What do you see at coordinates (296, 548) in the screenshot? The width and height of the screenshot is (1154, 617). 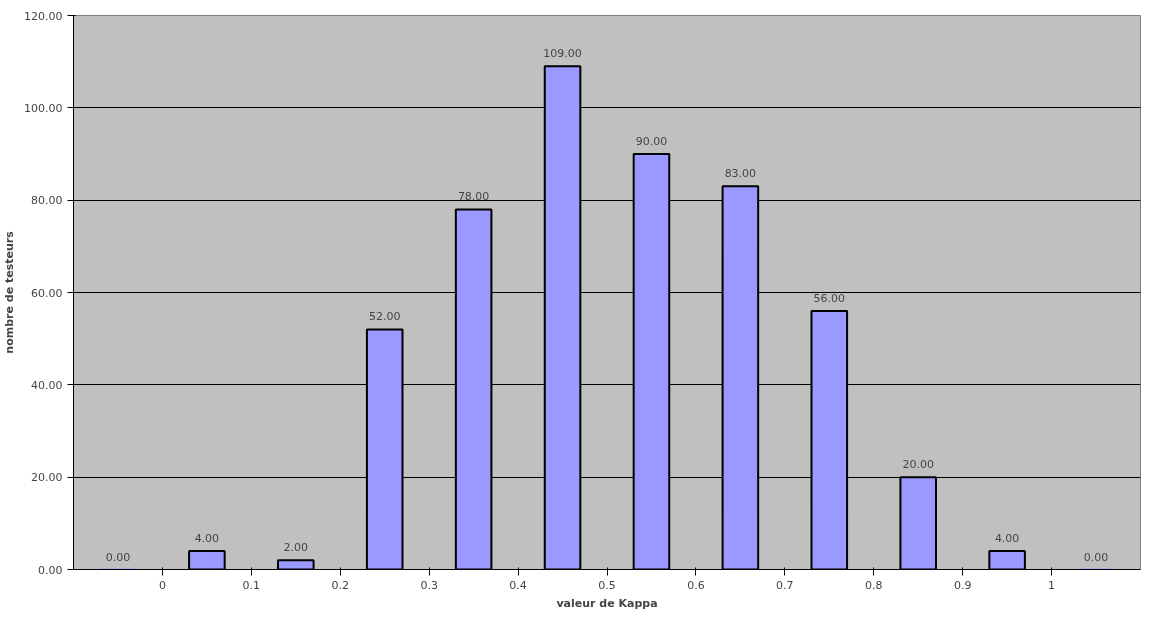 I see `data-label: 2.00` at bounding box center [296, 548].